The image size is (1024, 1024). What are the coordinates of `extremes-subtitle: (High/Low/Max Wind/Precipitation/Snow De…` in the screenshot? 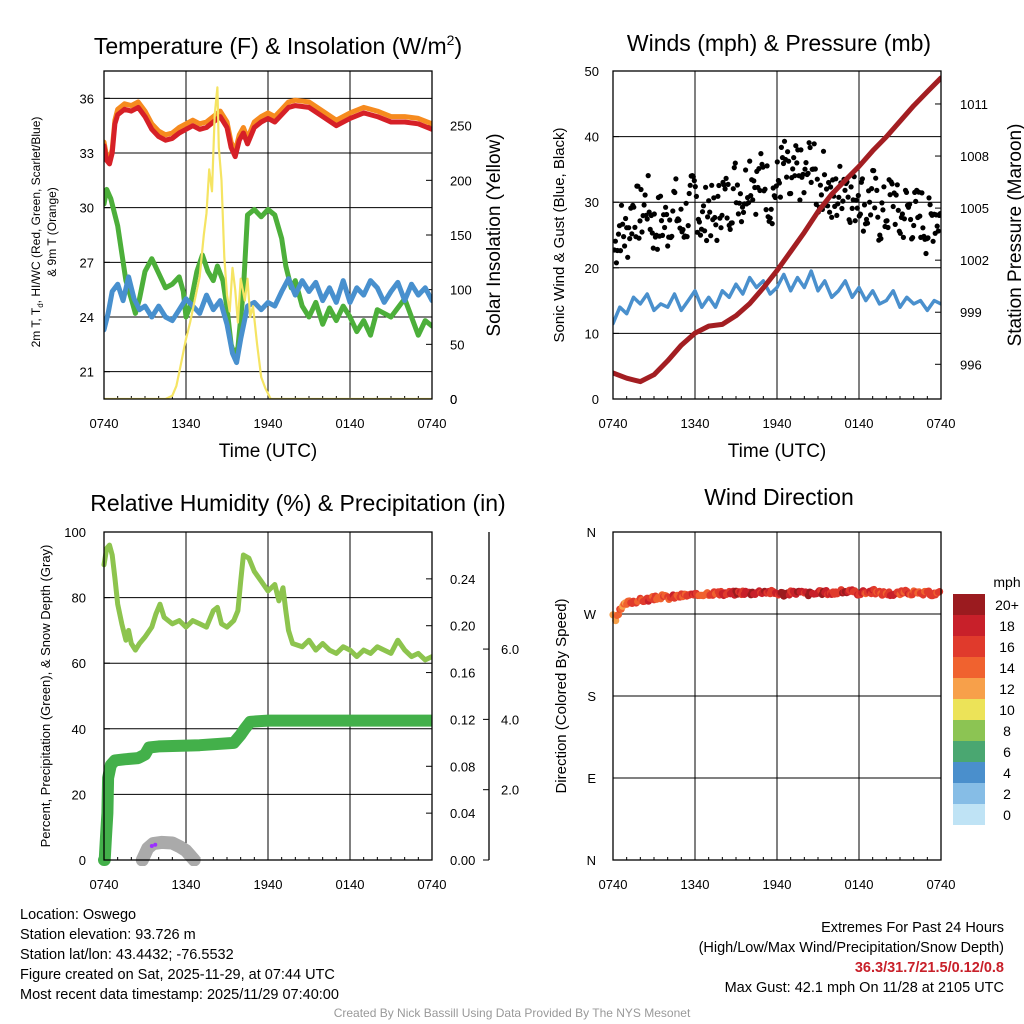 It's located at (851, 948).